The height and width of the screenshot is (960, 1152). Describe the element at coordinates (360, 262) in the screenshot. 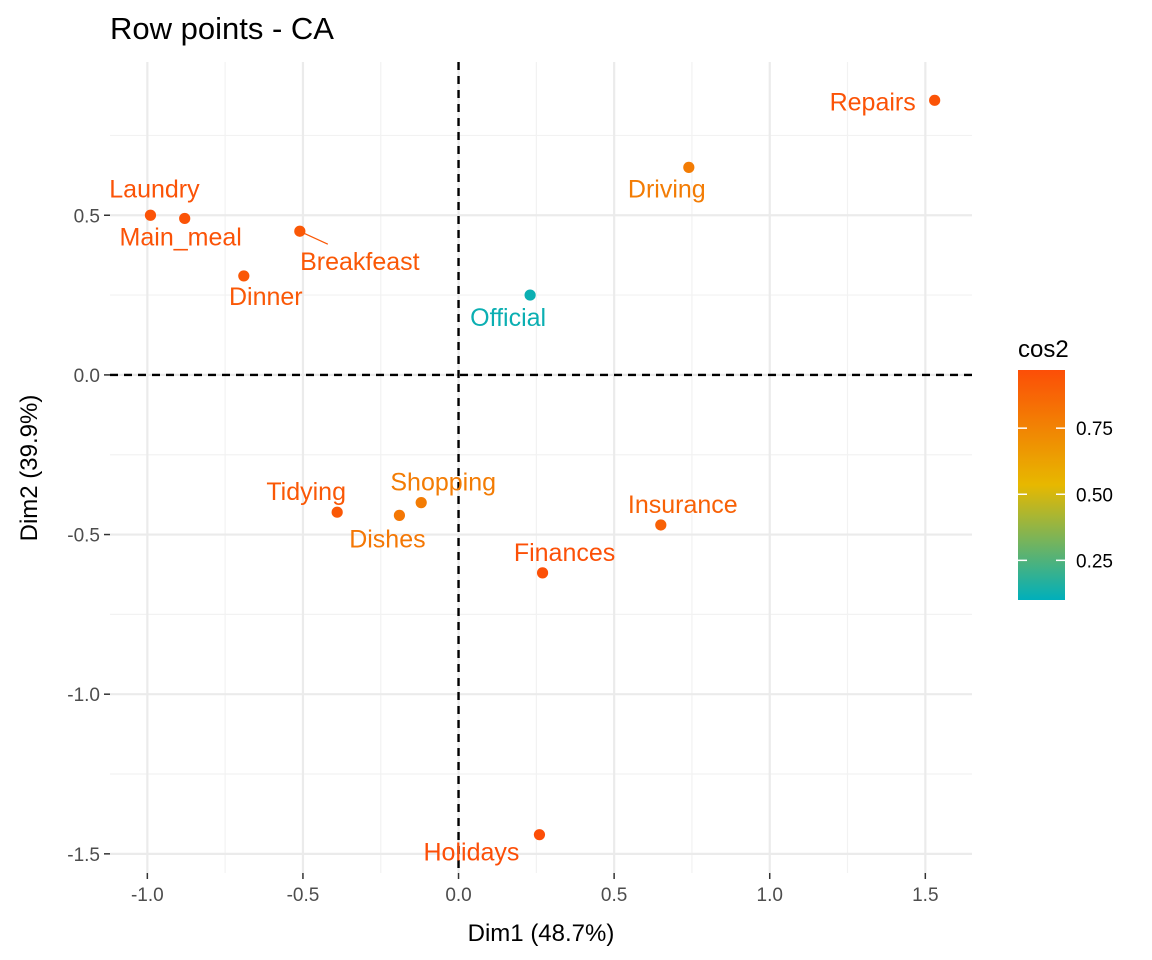

I see `point-label-breakfeast: Breakfeast` at that location.